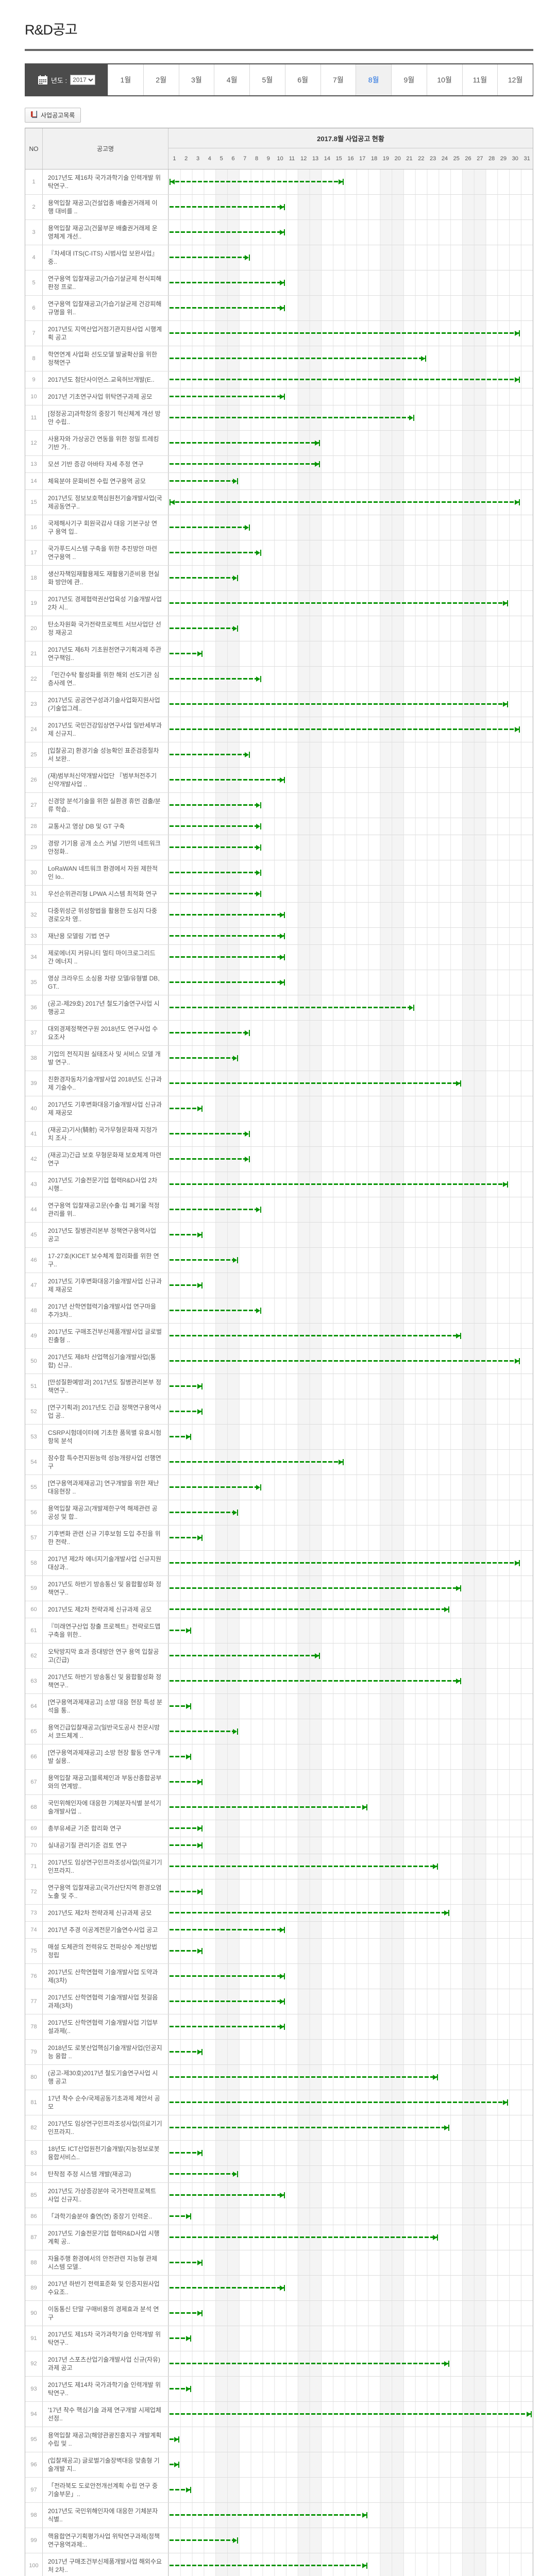  I want to click on announcement-link: 다중위성군 위성항법을 활용한 도심지 다중경로오차 영.., so click(105, 915).